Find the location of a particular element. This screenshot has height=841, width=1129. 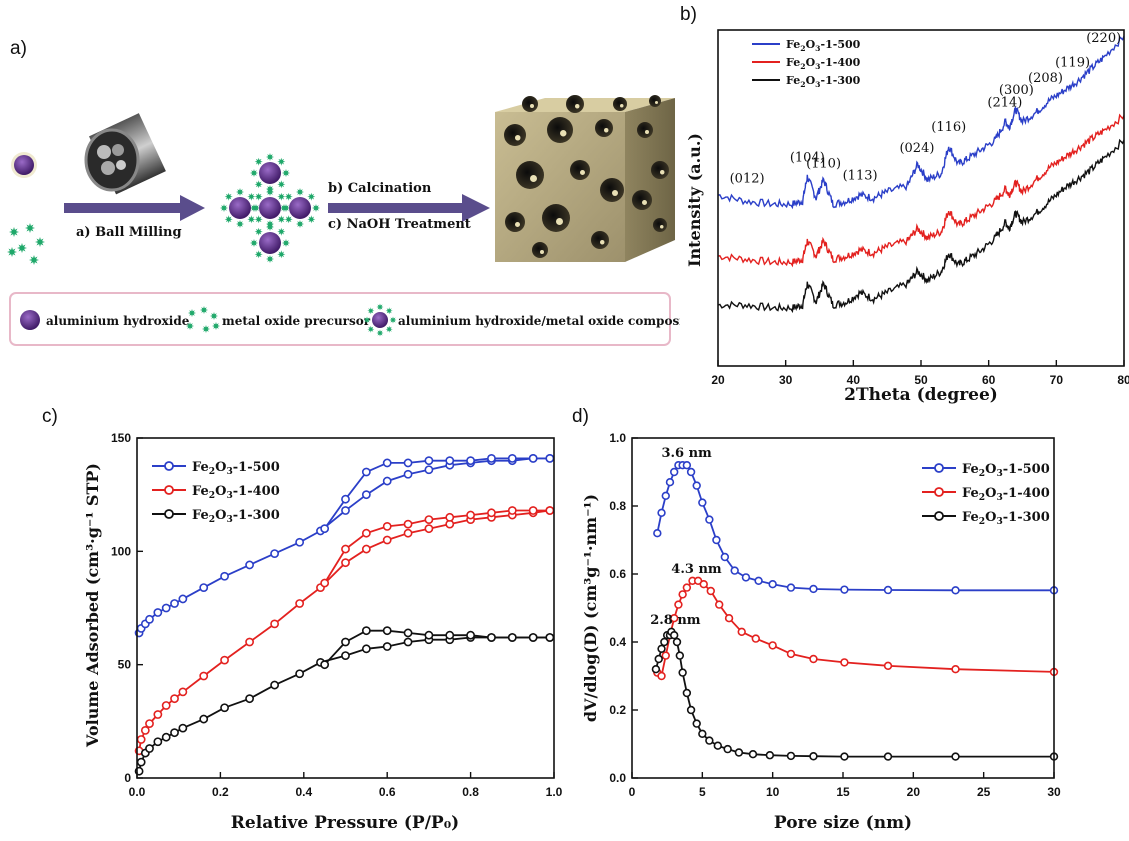

xrd-peak-label: (024) is located at coordinates (916, 148).